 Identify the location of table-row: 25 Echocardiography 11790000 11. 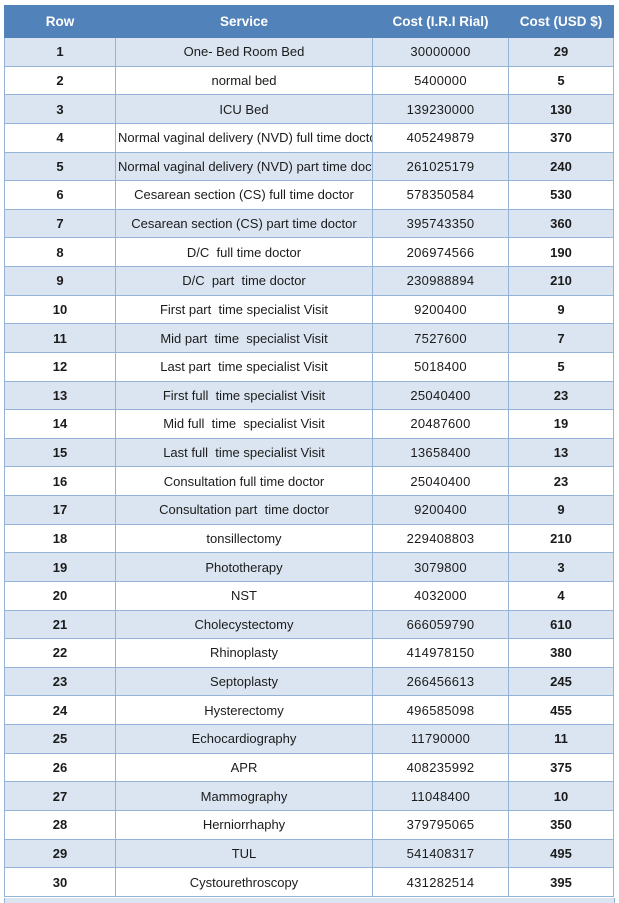
(309, 739).